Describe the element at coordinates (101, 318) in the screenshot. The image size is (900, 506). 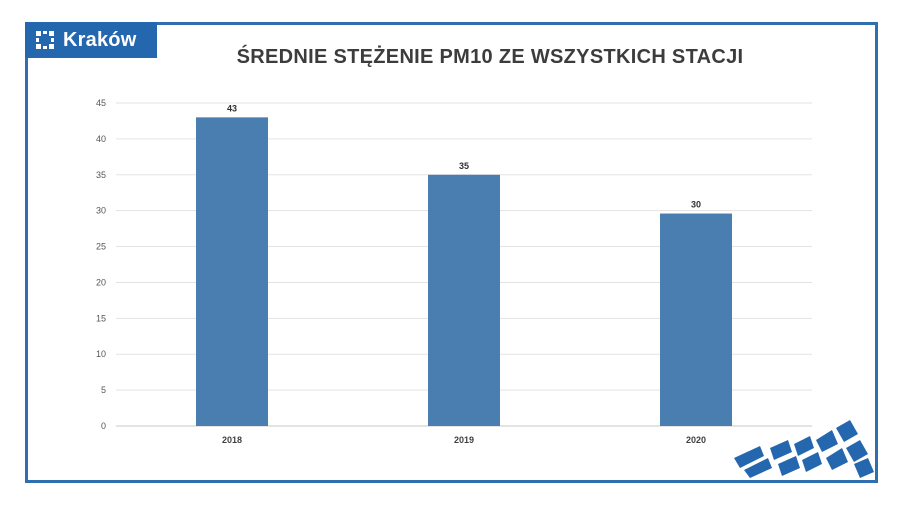
I see `y-tick-label: 15` at that location.